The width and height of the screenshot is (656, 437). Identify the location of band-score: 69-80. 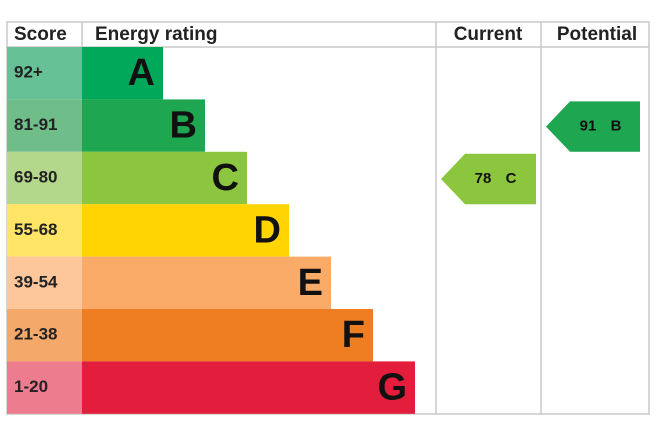
(35, 176).